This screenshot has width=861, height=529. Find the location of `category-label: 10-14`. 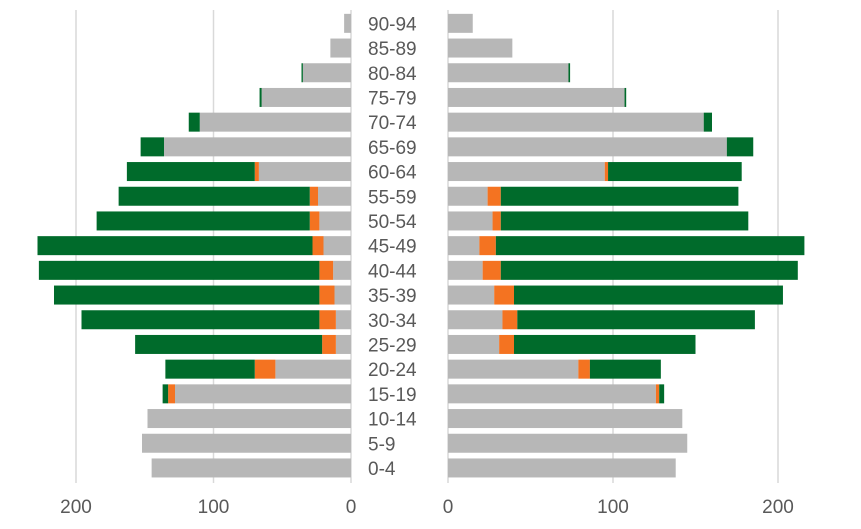

category-label: 10-14 is located at coordinates (392, 420).